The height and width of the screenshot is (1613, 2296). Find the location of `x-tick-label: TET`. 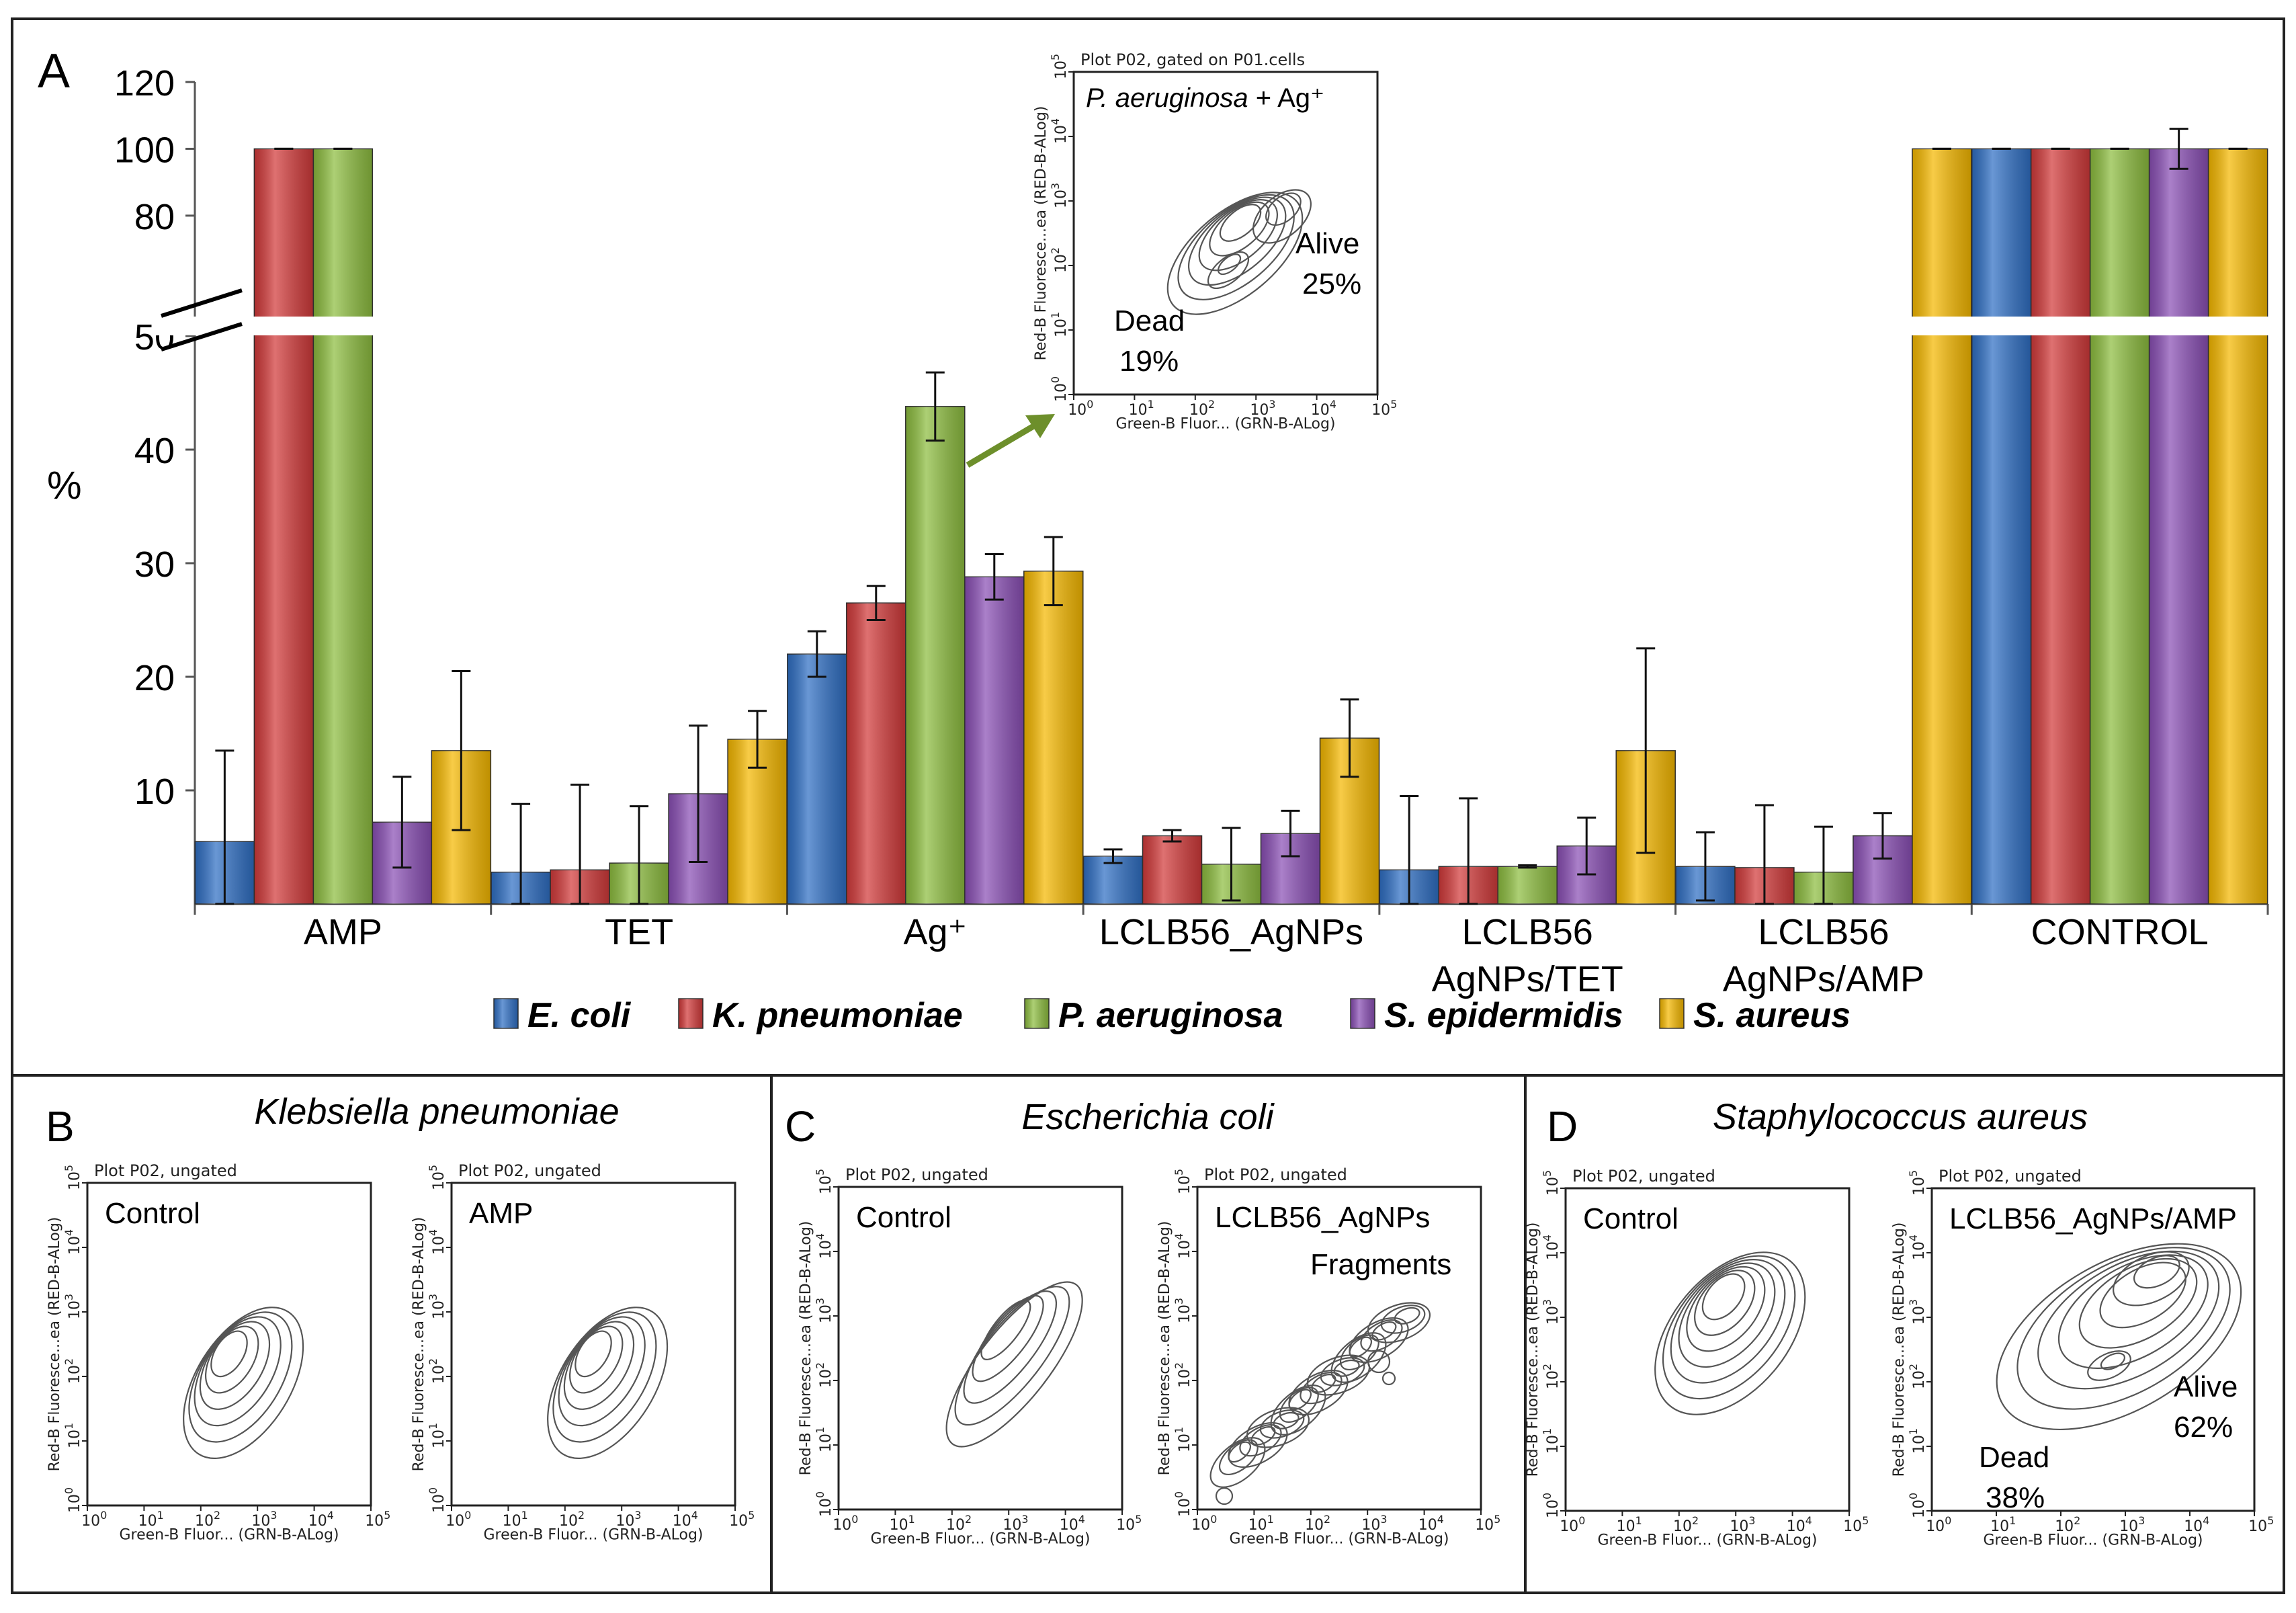

x-tick-label: TET is located at coordinates (639, 932).